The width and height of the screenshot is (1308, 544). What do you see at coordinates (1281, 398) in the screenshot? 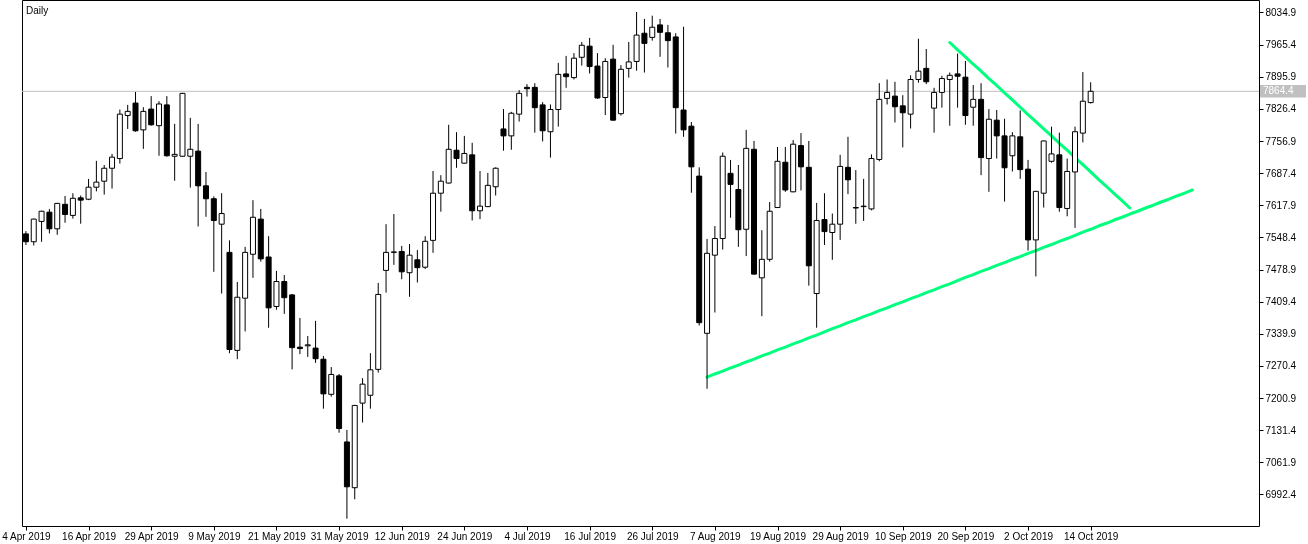
I see `y-tick-label: 7200.9` at bounding box center [1281, 398].